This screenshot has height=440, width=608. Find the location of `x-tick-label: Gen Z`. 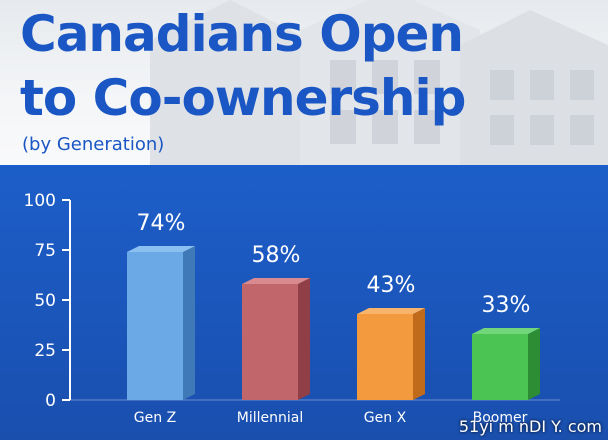

x-tick-label: Gen Z is located at coordinates (155, 418).